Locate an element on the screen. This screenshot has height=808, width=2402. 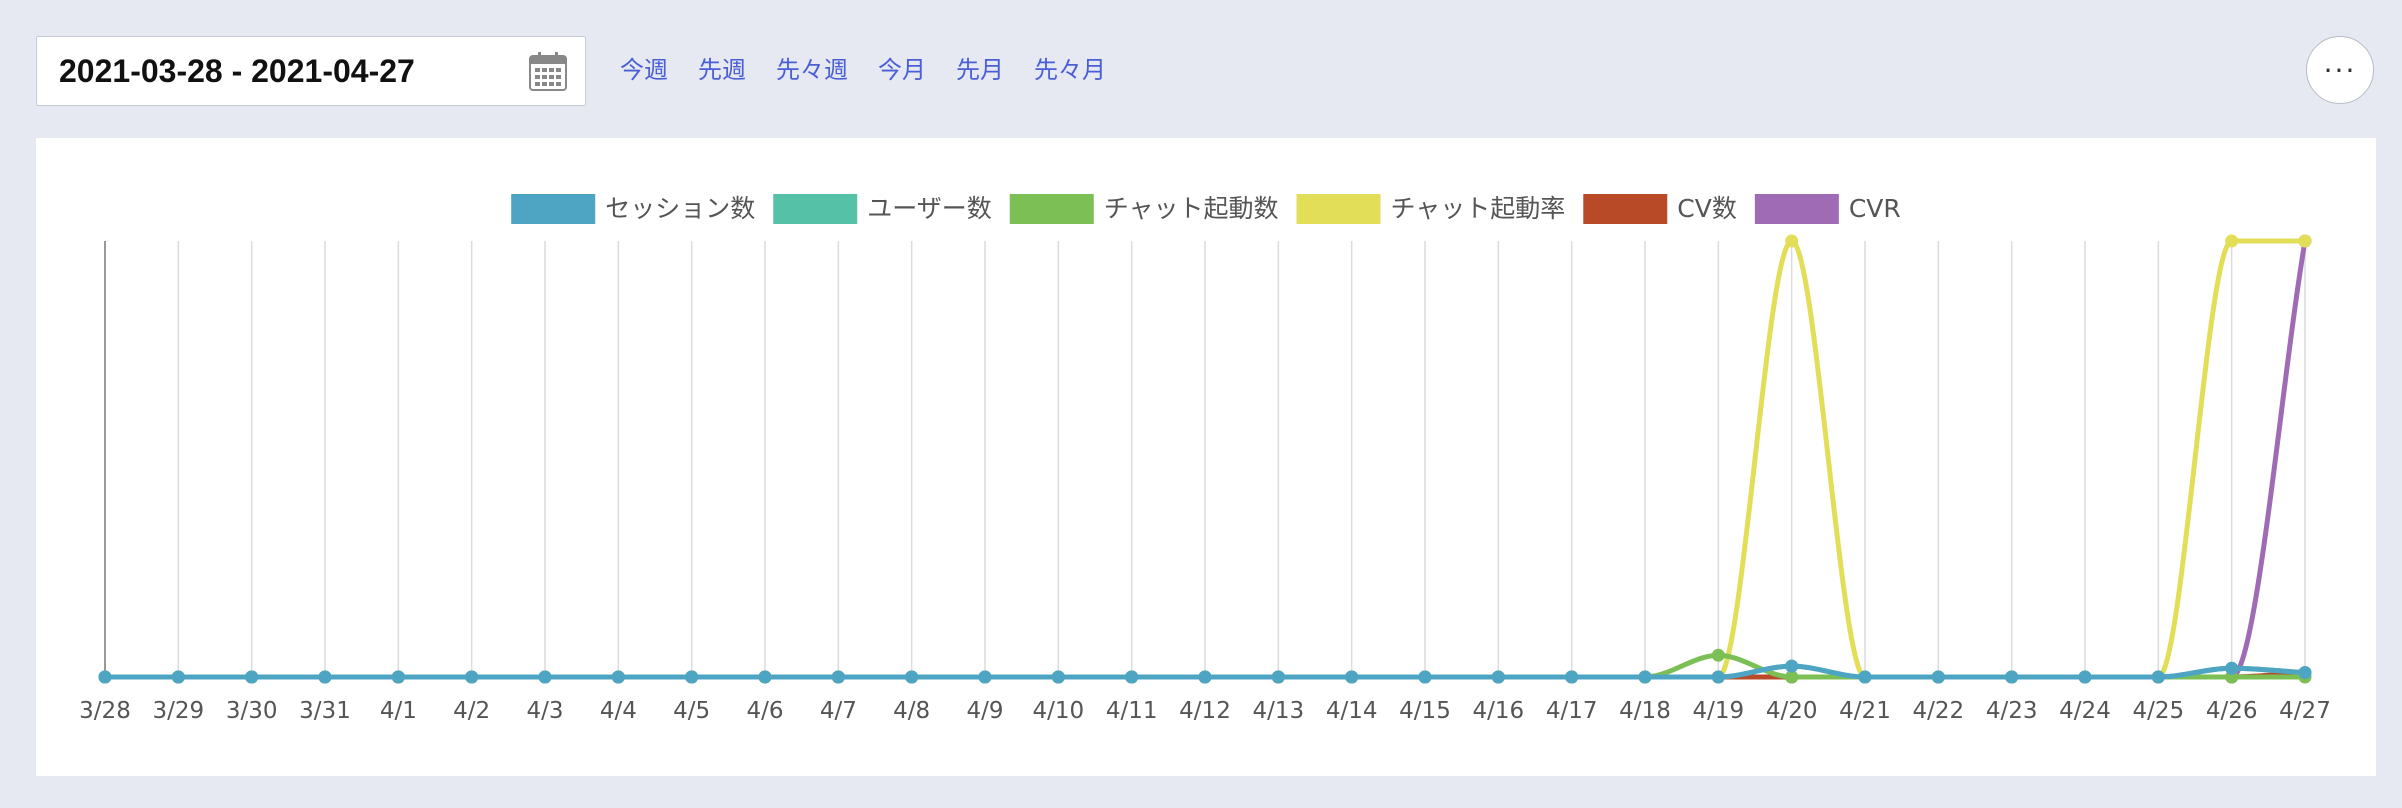
more-icon: ··· is located at coordinates (2340, 70).